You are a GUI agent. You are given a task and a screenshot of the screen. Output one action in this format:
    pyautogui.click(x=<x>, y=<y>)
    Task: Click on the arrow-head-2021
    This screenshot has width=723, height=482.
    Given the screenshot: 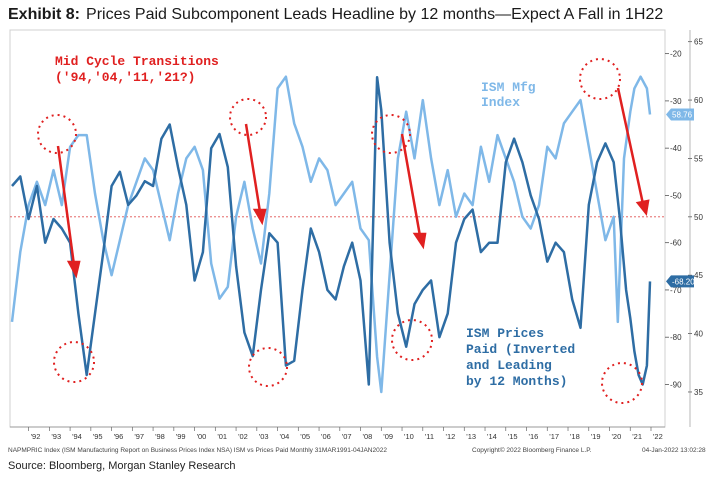 What is the action you would take?
    pyautogui.click(x=642, y=207)
    